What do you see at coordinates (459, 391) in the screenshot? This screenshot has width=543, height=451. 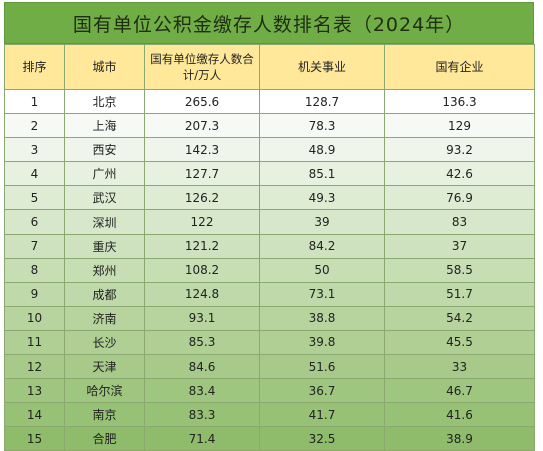 I see `cell-soe: 46.7` at bounding box center [459, 391].